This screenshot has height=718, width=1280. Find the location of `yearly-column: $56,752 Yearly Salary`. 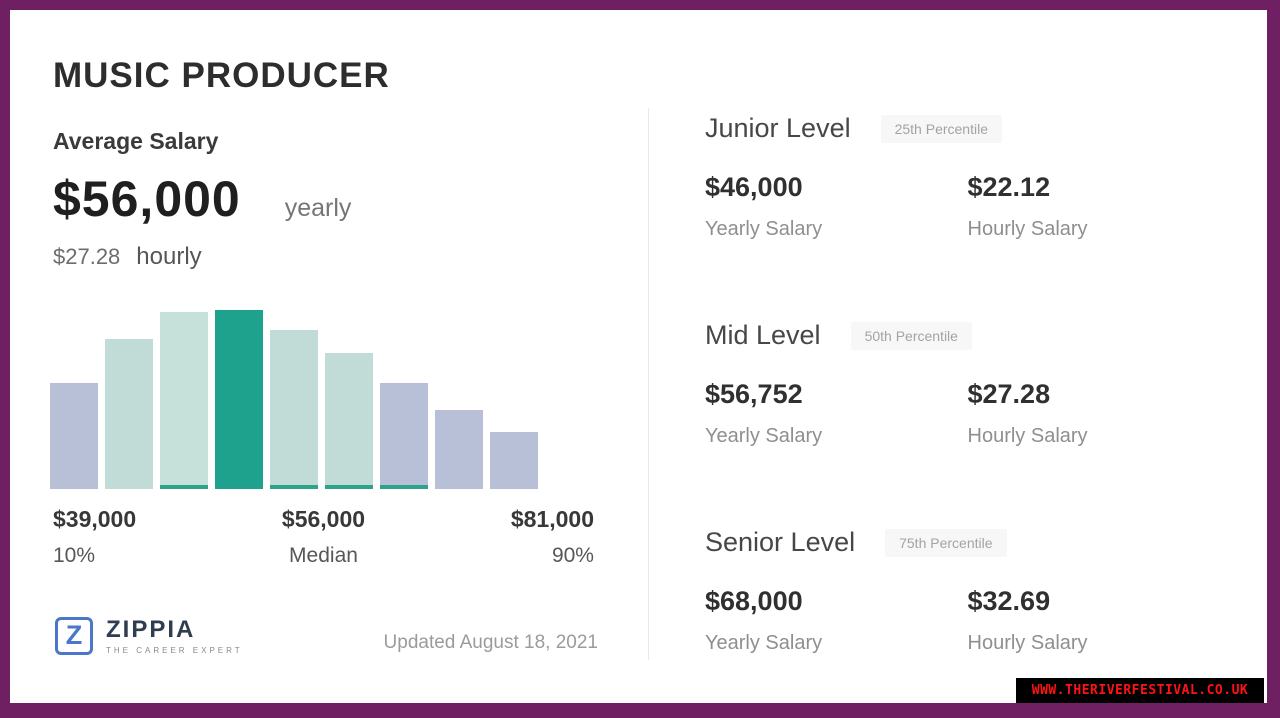

yearly-column: $56,752 Yearly Salary is located at coordinates (836, 413).